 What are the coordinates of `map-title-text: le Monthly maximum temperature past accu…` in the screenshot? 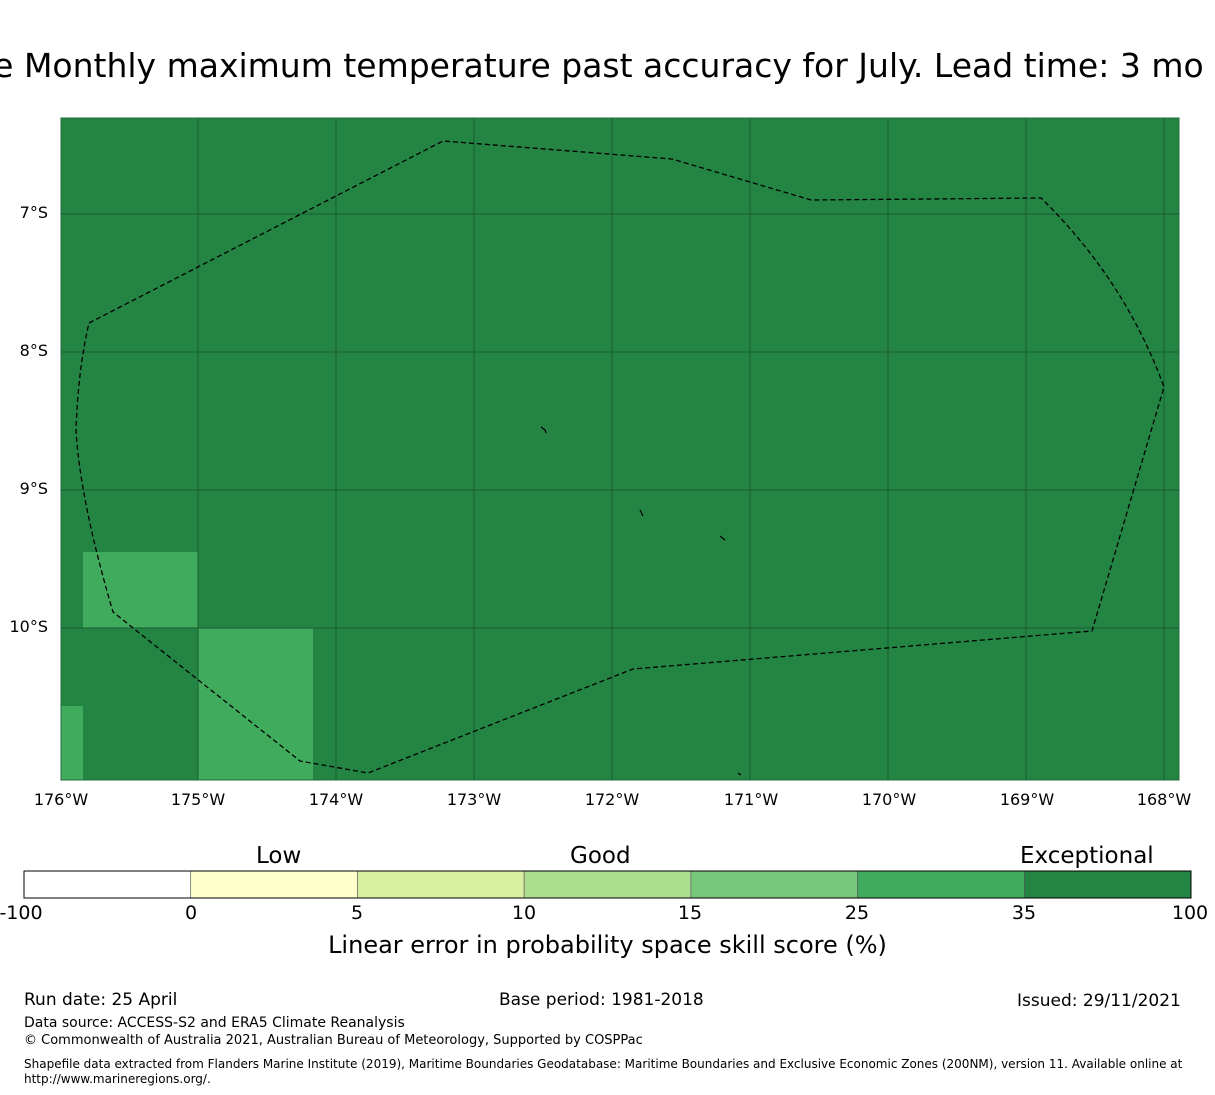 It's located at (602, 65).